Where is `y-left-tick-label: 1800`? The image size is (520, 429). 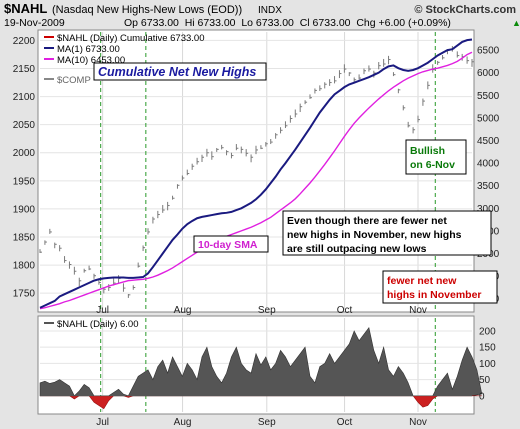
y-left-tick-label: 1800 is located at coordinates (24, 266).